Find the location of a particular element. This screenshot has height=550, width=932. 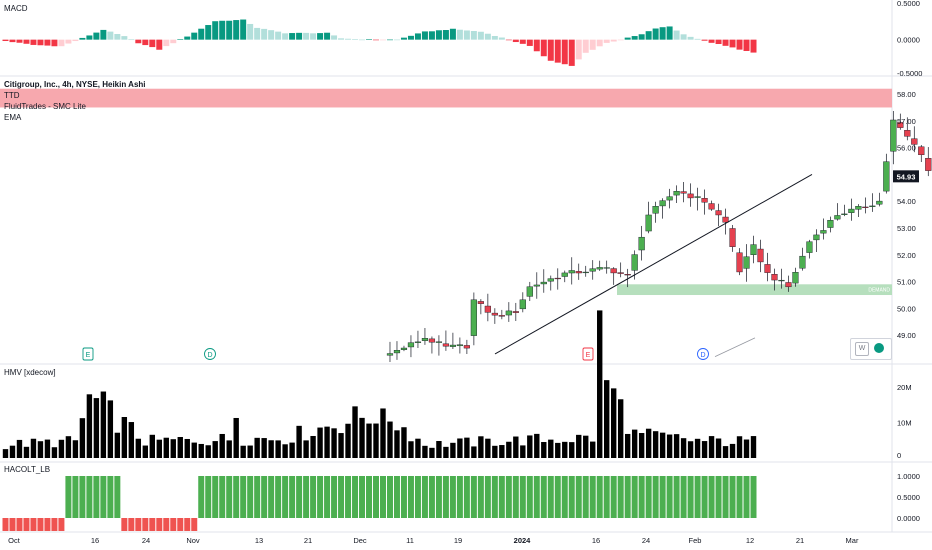

price-tick-0: 58.00 is located at coordinates (906, 94).